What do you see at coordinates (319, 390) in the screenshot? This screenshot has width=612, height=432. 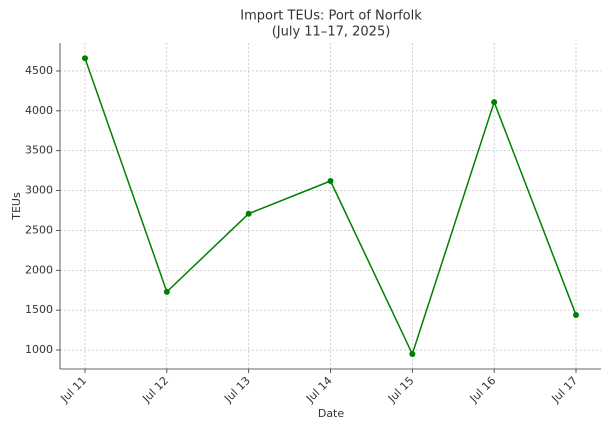 I see `x-tick-label: Jul 14` at bounding box center [319, 390].